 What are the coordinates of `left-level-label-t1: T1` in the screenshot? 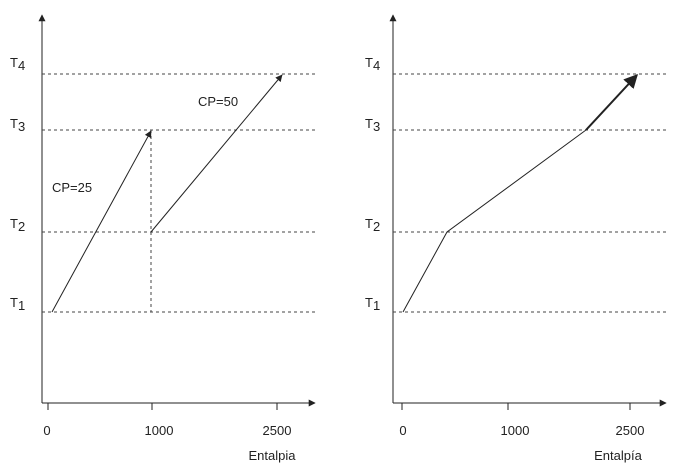 It's located at (17, 304).